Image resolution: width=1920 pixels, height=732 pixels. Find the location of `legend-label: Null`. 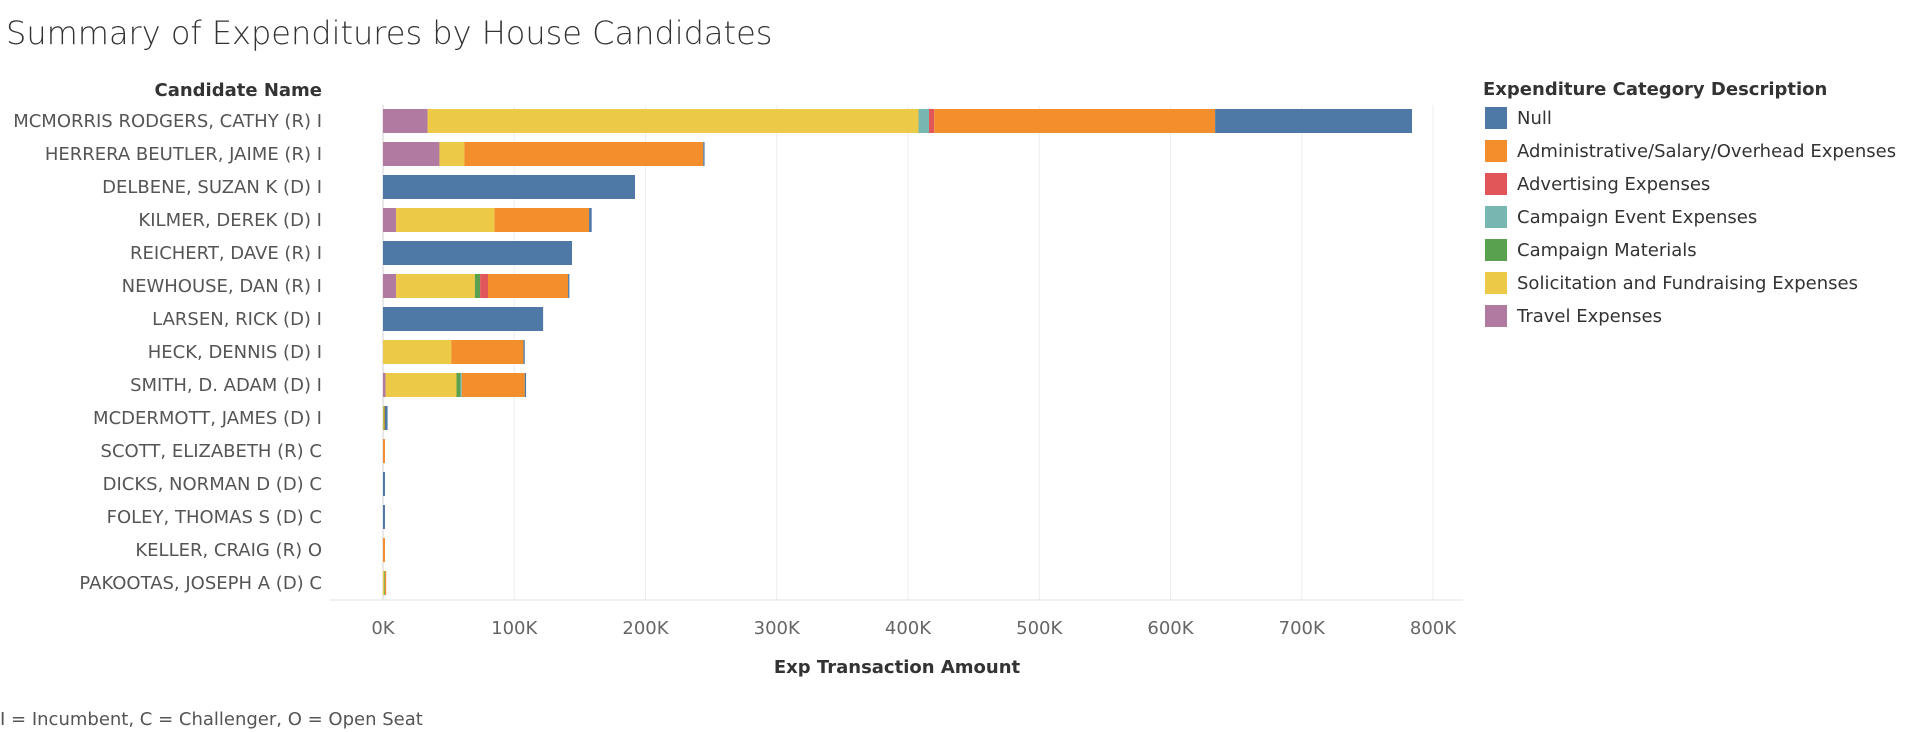

legend-label: Null is located at coordinates (1534, 118).